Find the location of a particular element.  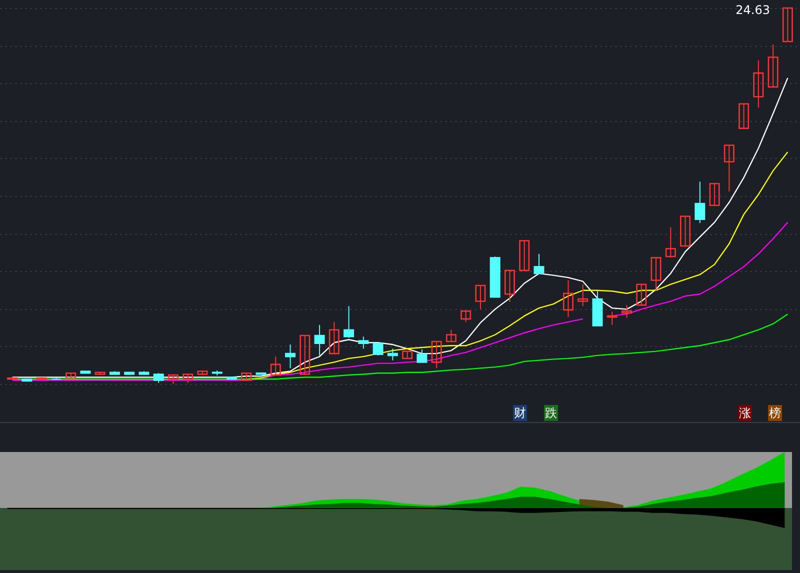

text: 财 is located at coordinates (520, 413).